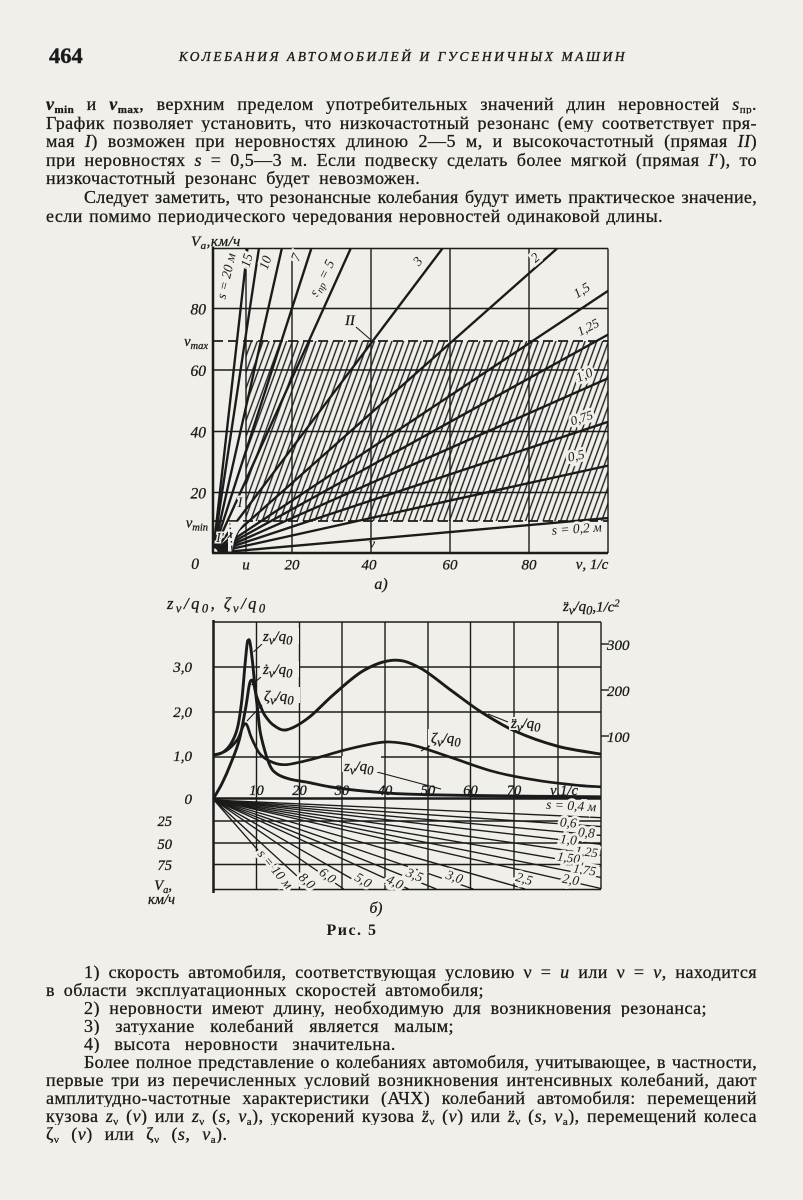  What do you see at coordinates (217, 605) in the screenshot?
I see `svg-text: zν/q0, ζν/q0` at bounding box center [217, 605].